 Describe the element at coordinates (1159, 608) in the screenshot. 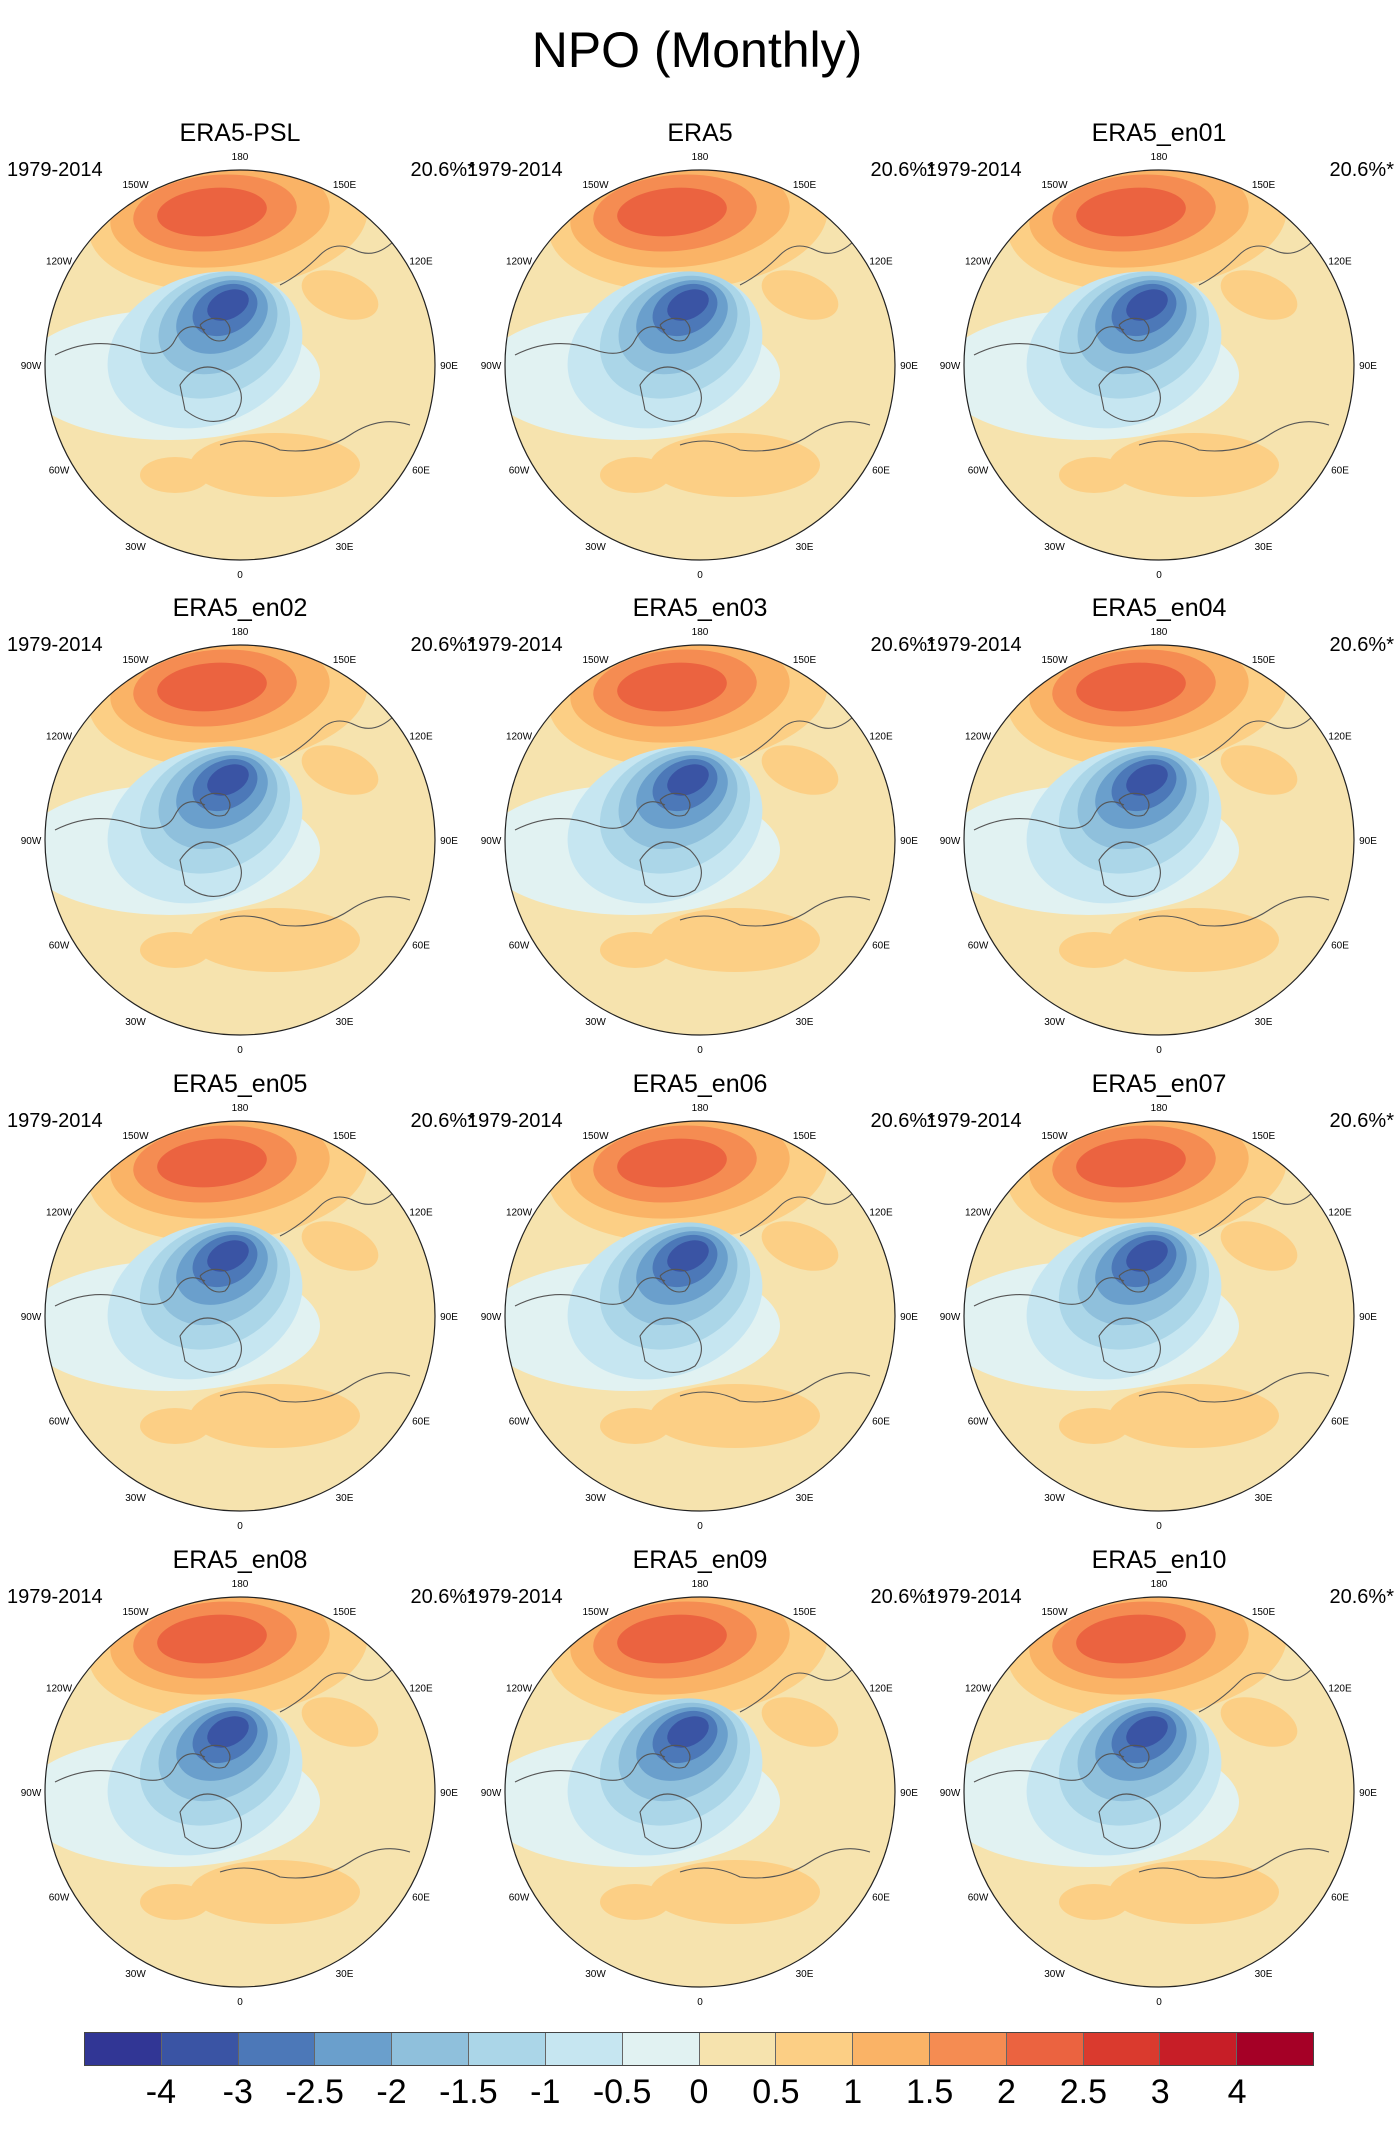

I see `panel-title: ERA5_en04` at that location.